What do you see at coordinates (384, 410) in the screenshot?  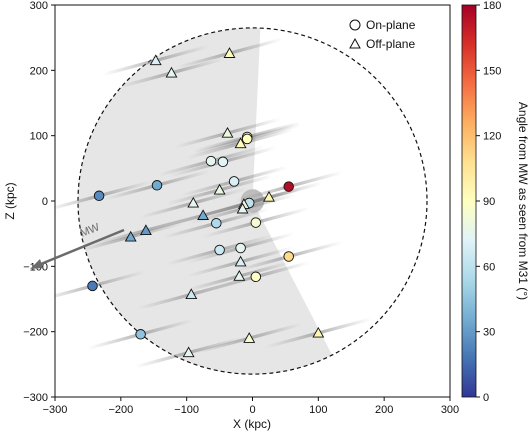 I see `x-tick-label: 200` at bounding box center [384, 410].